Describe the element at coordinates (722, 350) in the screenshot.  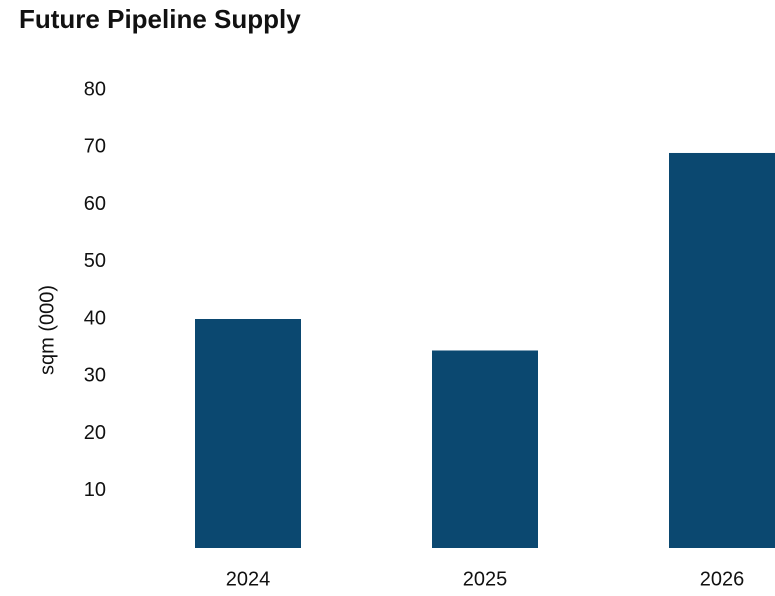
I see `bar-2026` at that location.